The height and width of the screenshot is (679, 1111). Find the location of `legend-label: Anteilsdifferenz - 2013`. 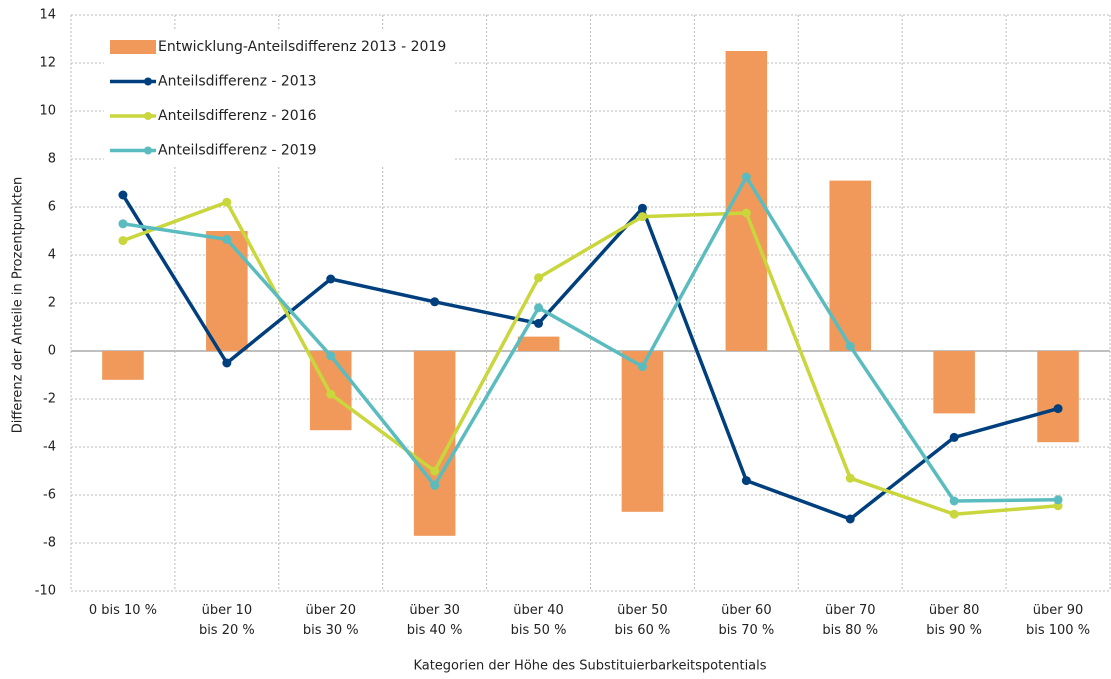

legend-label: Anteilsdifferenz - 2013 is located at coordinates (237, 82).